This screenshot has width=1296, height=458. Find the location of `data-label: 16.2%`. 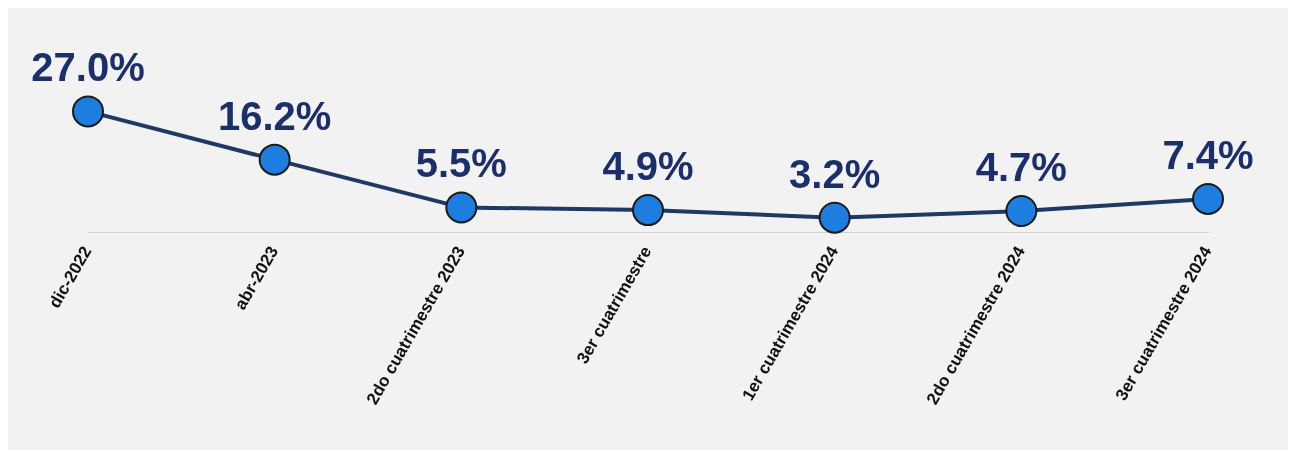

data-label: 16.2% is located at coordinates (274, 115).